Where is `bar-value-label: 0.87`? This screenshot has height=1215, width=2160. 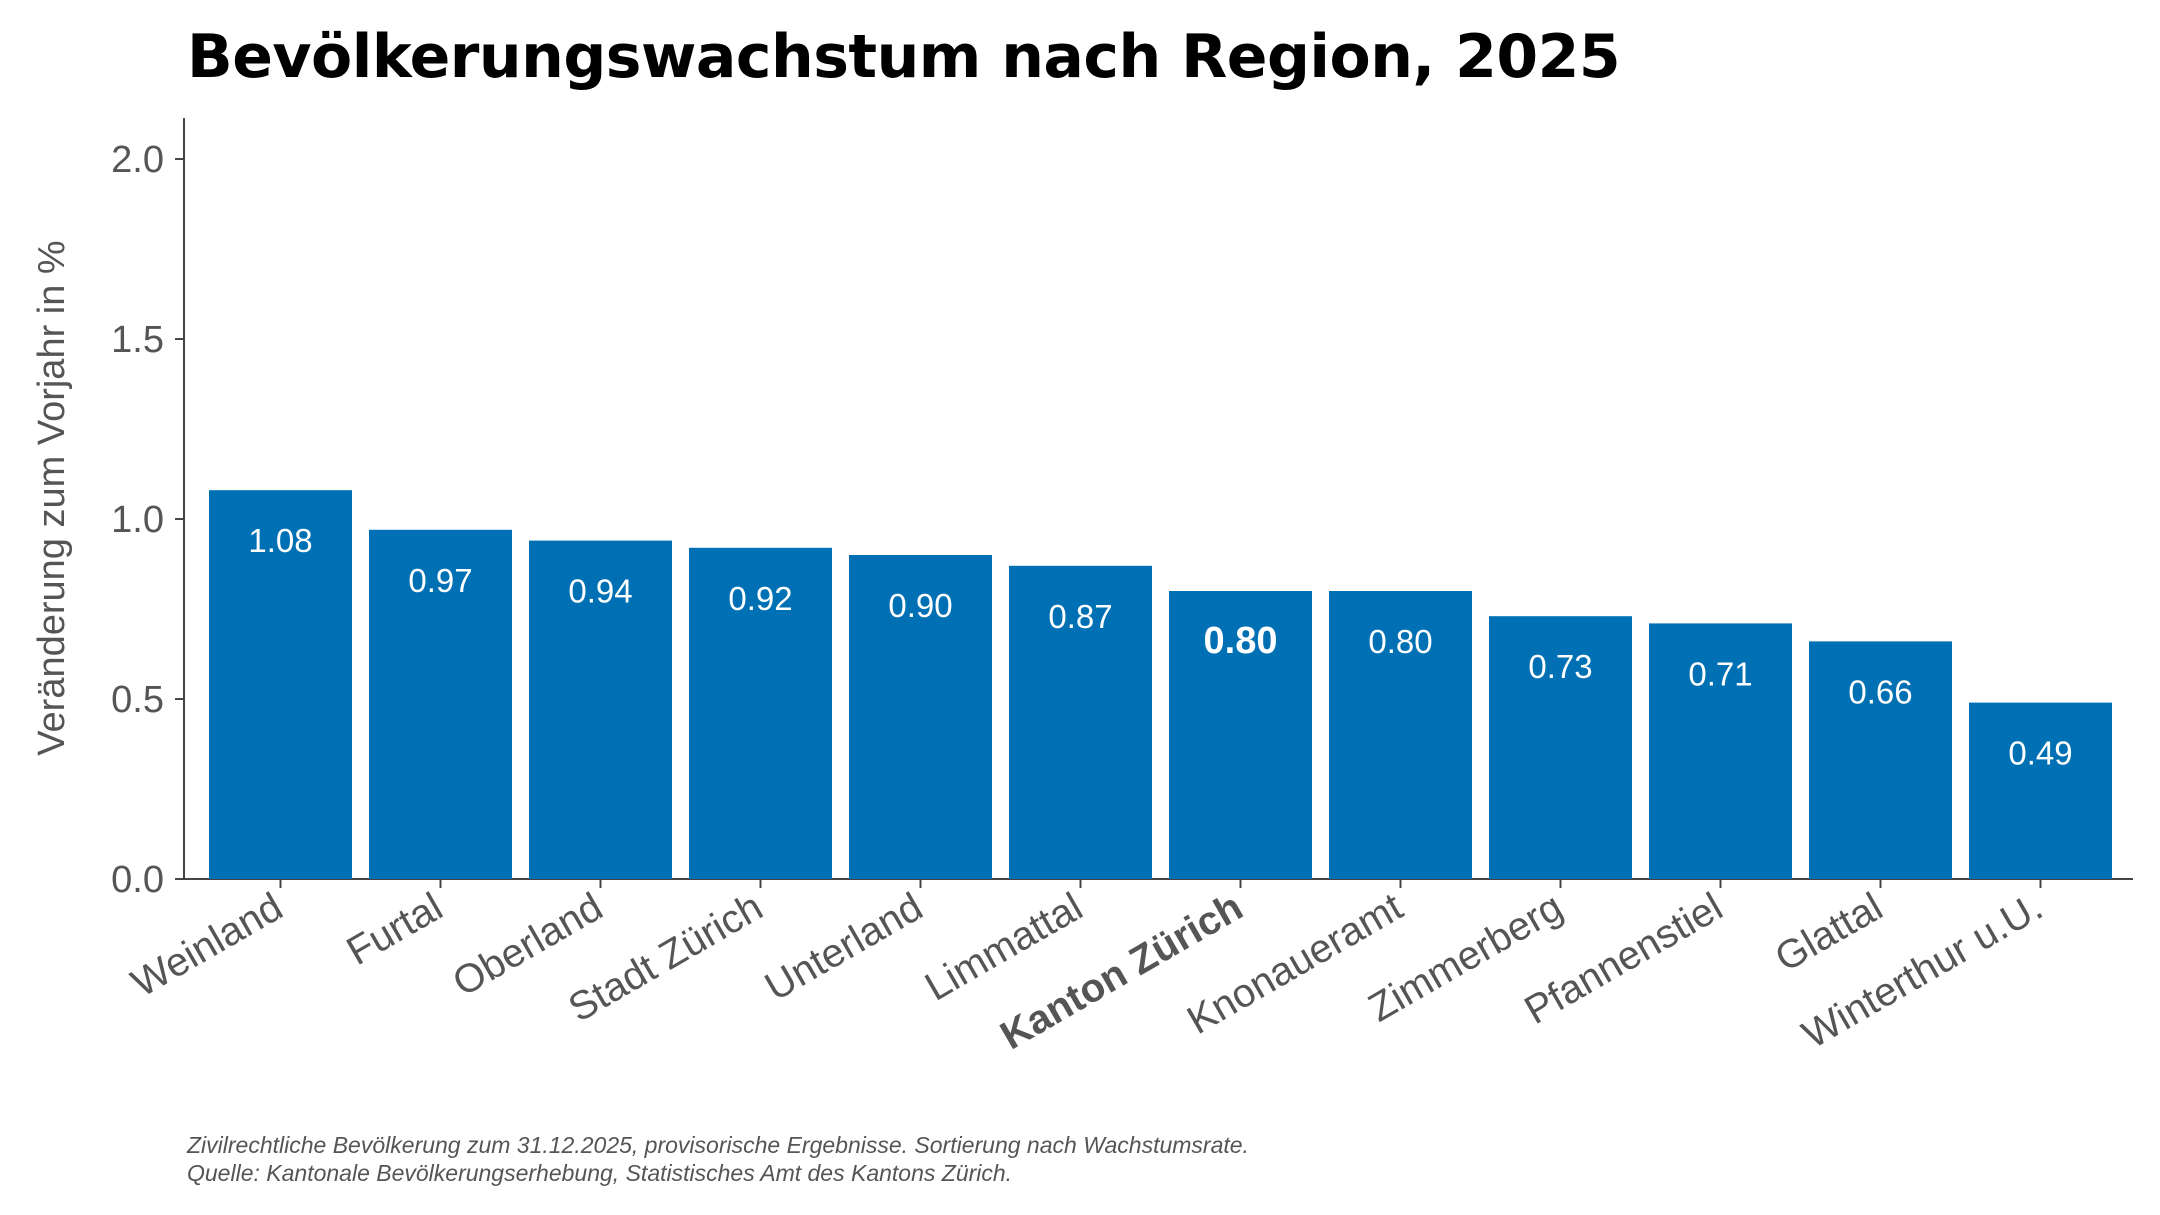 bar-value-label: 0.87 is located at coordinates (1080, 616).